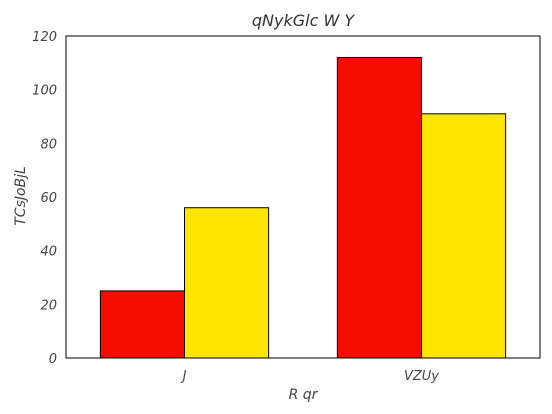 This screenshot has width=552, height=414. Describe the element at coordinates (21, 196) in the screenshot. I see `y-axis-label: TCsJoBjL` at that location.